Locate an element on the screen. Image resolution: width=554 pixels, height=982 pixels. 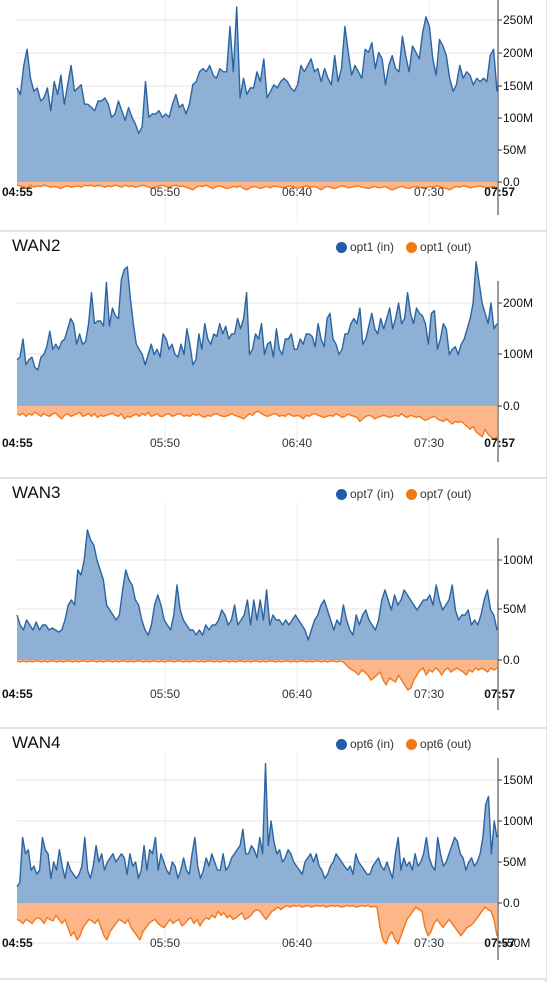
y-tick-label: 250M is located at coordinates (518, 20).